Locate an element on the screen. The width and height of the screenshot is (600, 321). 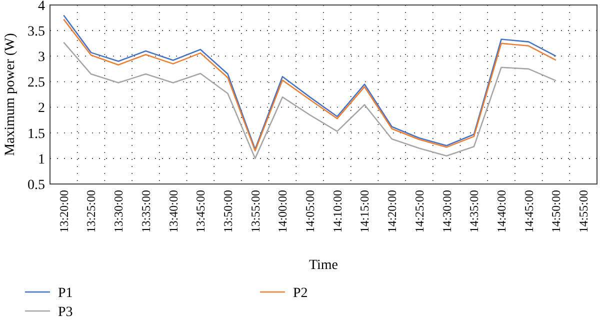
x-tick-label: 13:35:00 is located at coordinates (145, 211).